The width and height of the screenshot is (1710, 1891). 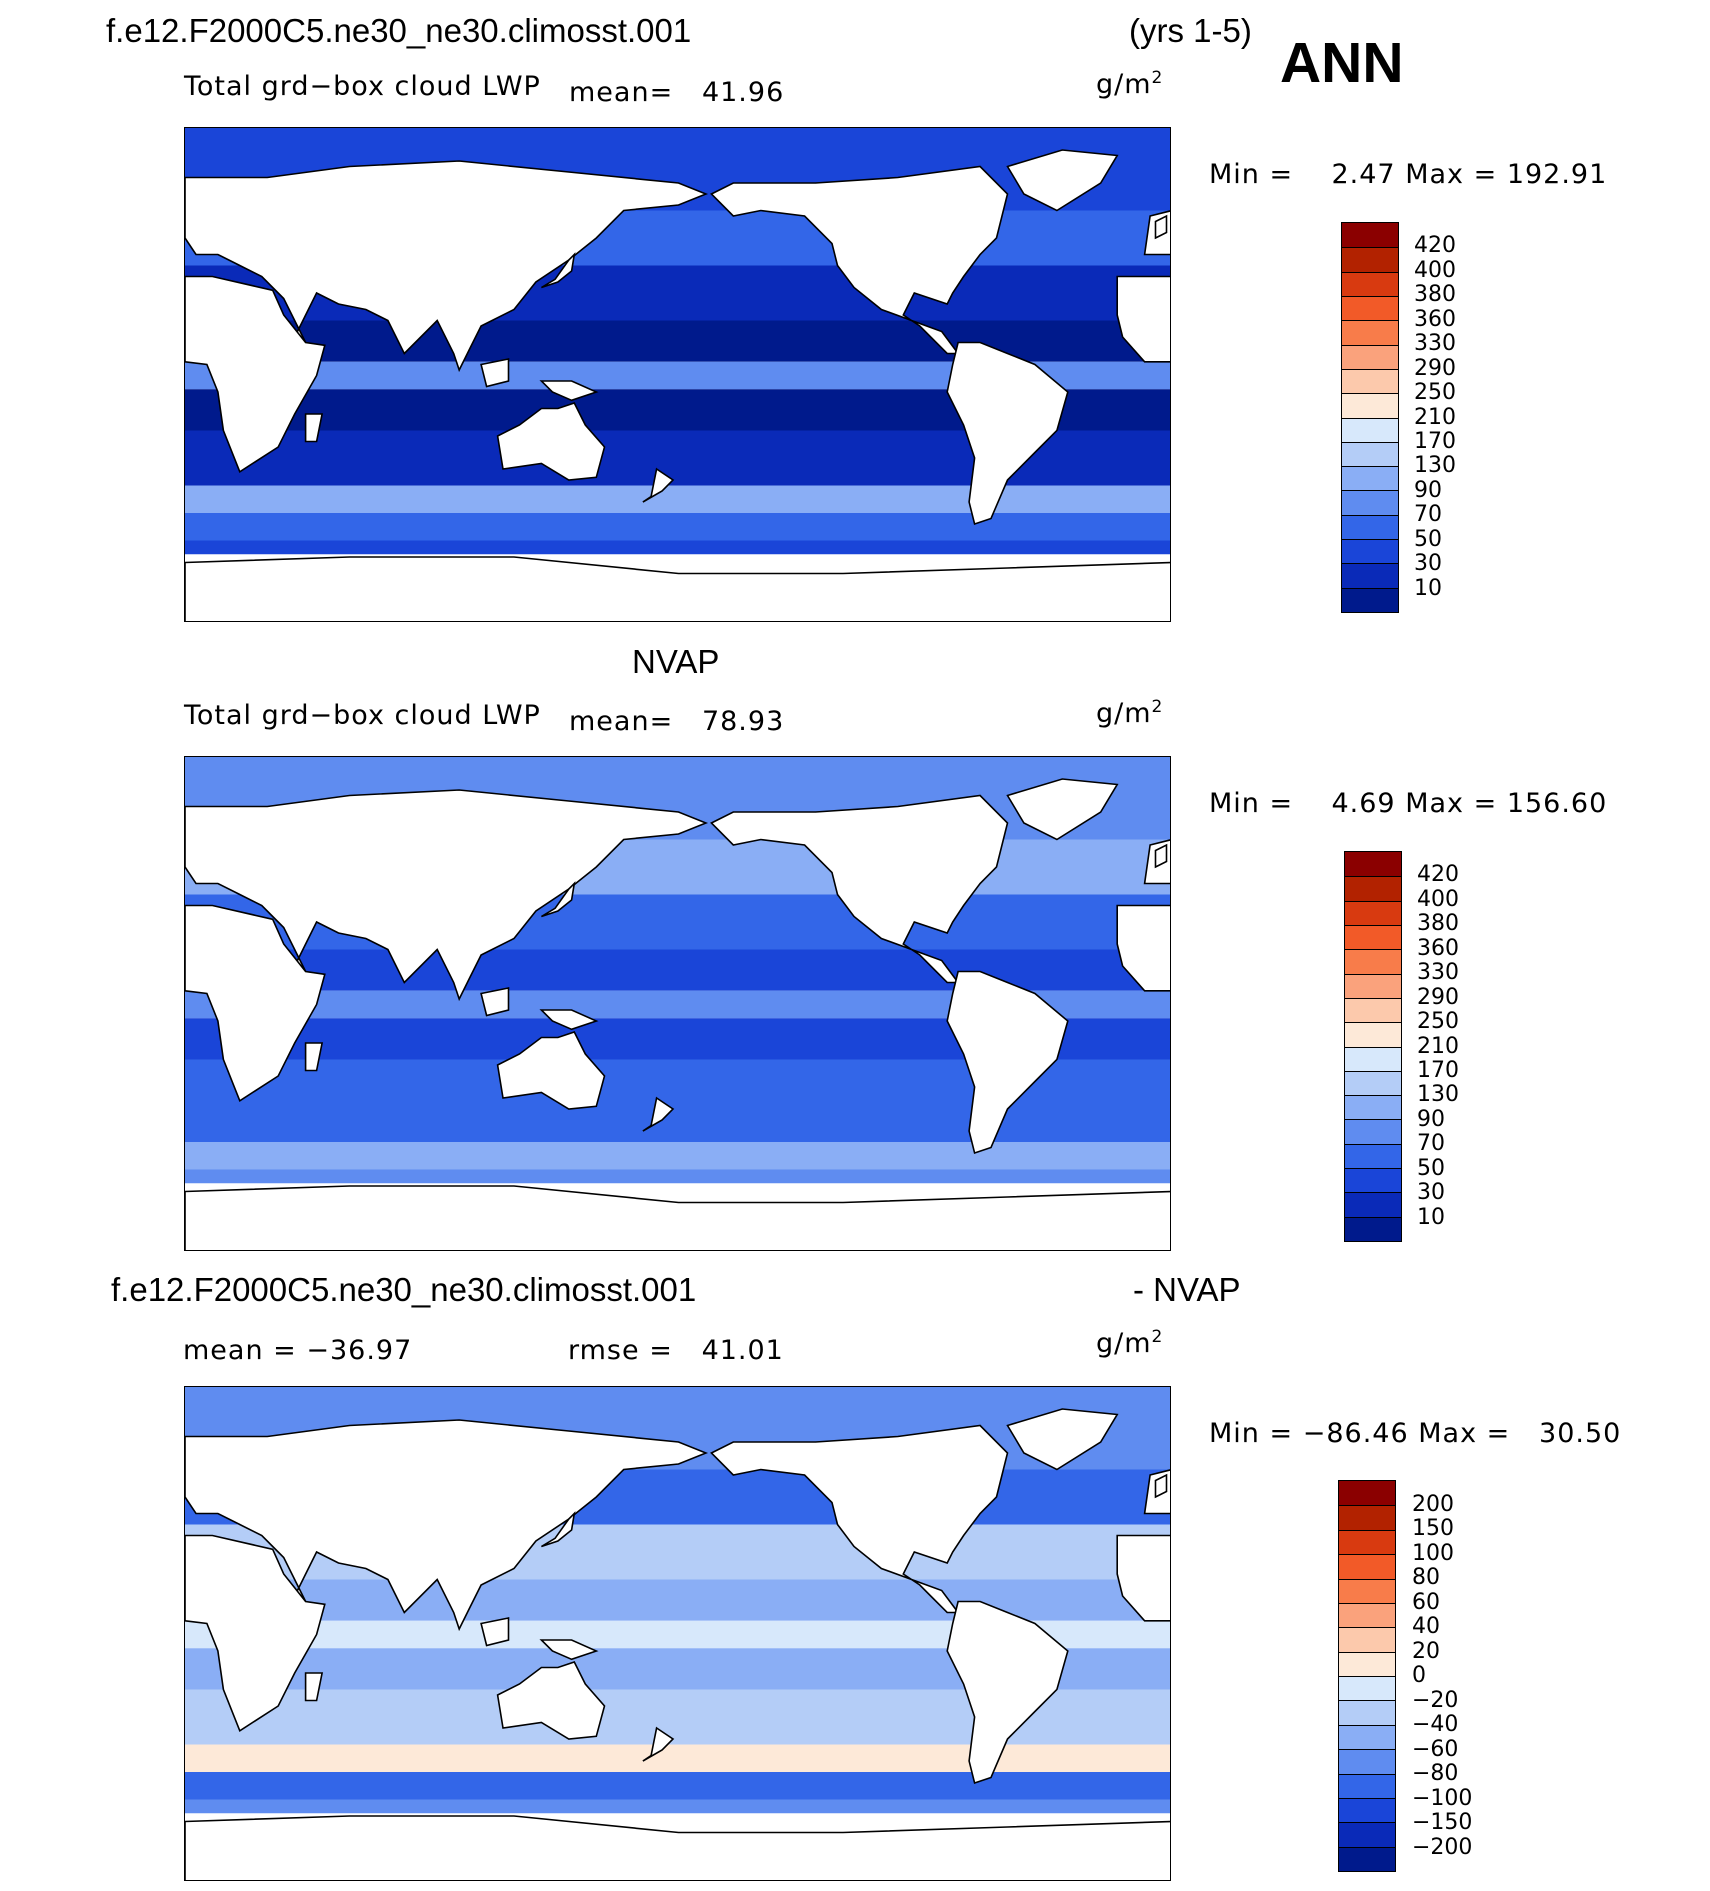 I want to click on mean-label: mean= 78.93, so click(x=677, y=721).